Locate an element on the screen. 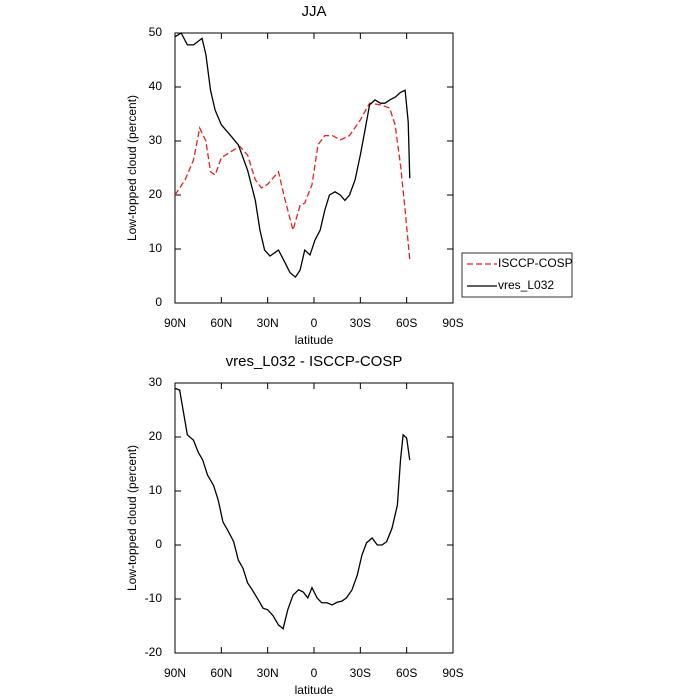  chart-title: vres_L032 - ISCCP-COSP is located at coordinates (314, 361).